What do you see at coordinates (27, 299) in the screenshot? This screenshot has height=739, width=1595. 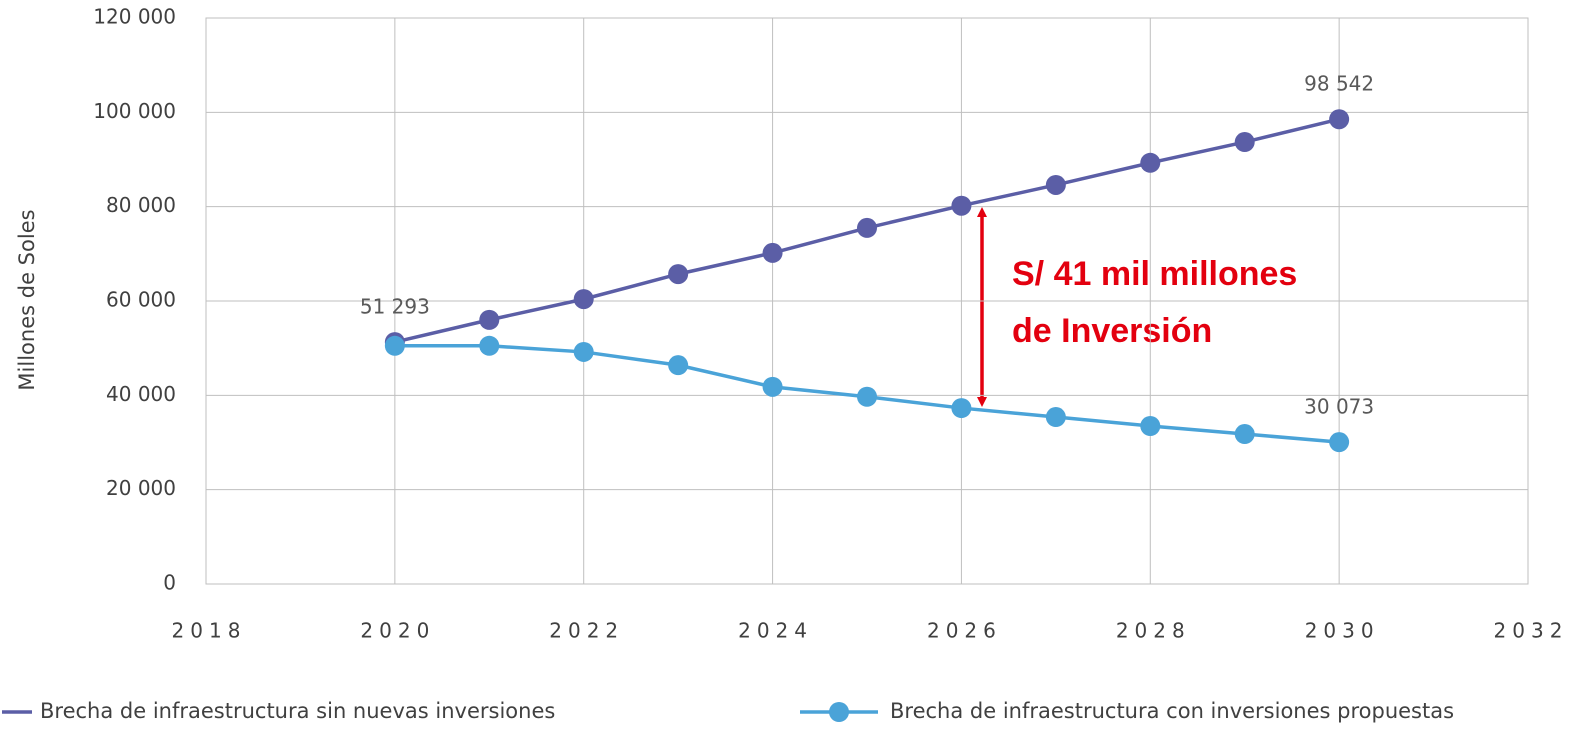 I see `y-axis-title: Millones de Soles` at bounding box center [27, 299].